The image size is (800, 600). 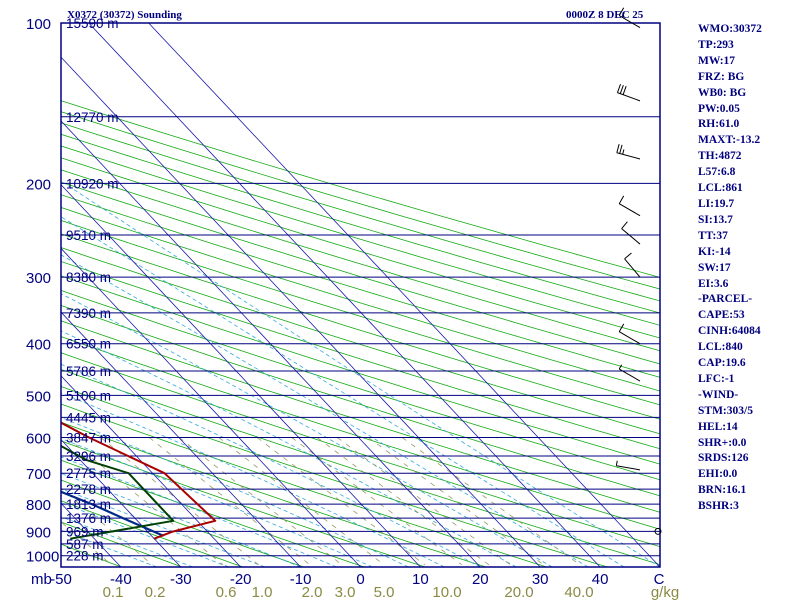 I want to click on mixing-ratio-label: 40.0, so click(x=578, y=592).